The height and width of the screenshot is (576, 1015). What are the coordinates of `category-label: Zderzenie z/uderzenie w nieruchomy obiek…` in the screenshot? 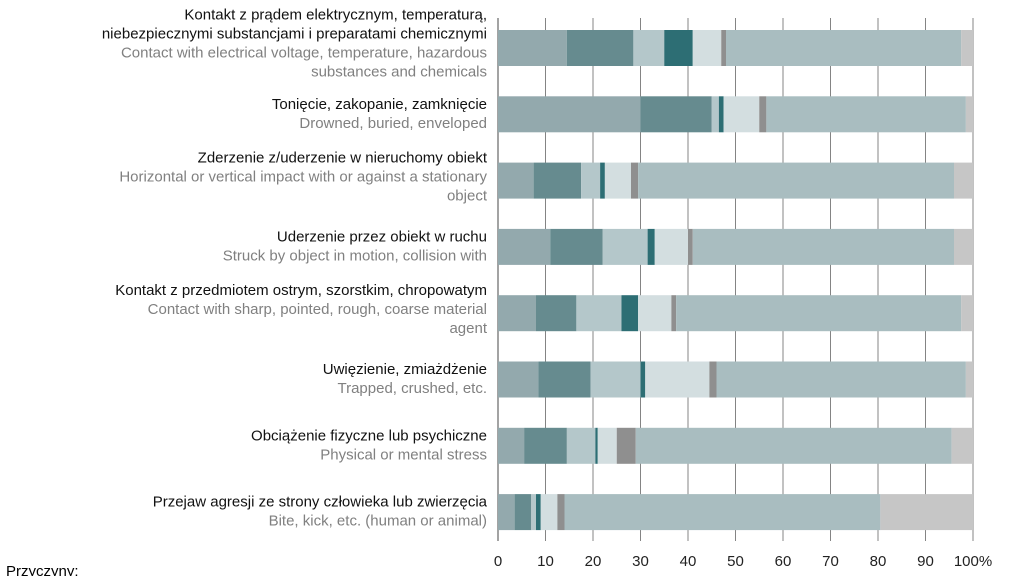 It's located at (343, 158).